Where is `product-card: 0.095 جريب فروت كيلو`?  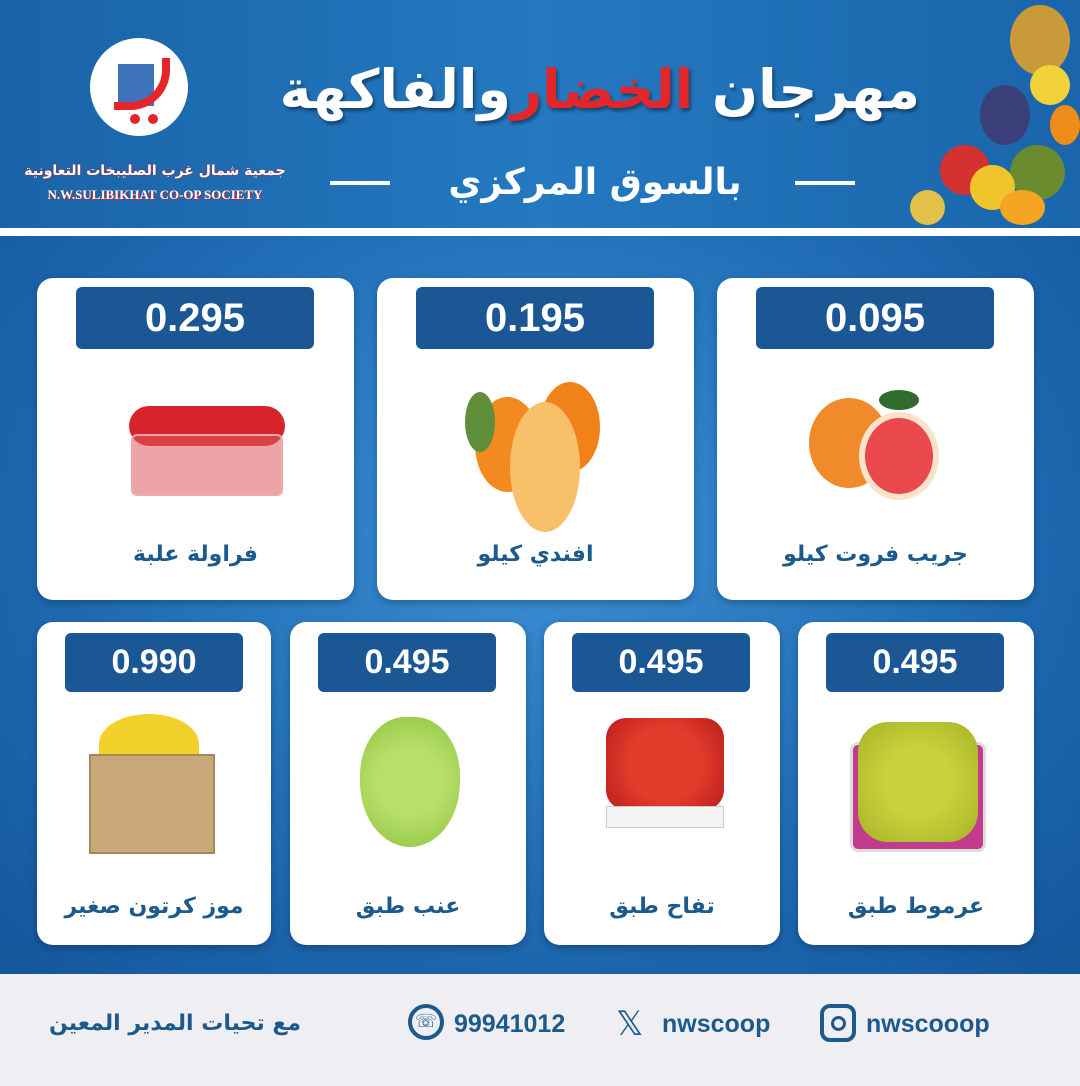 product-card: 0.095 جريب فروت كيلو is located at coordinates (875, 439).